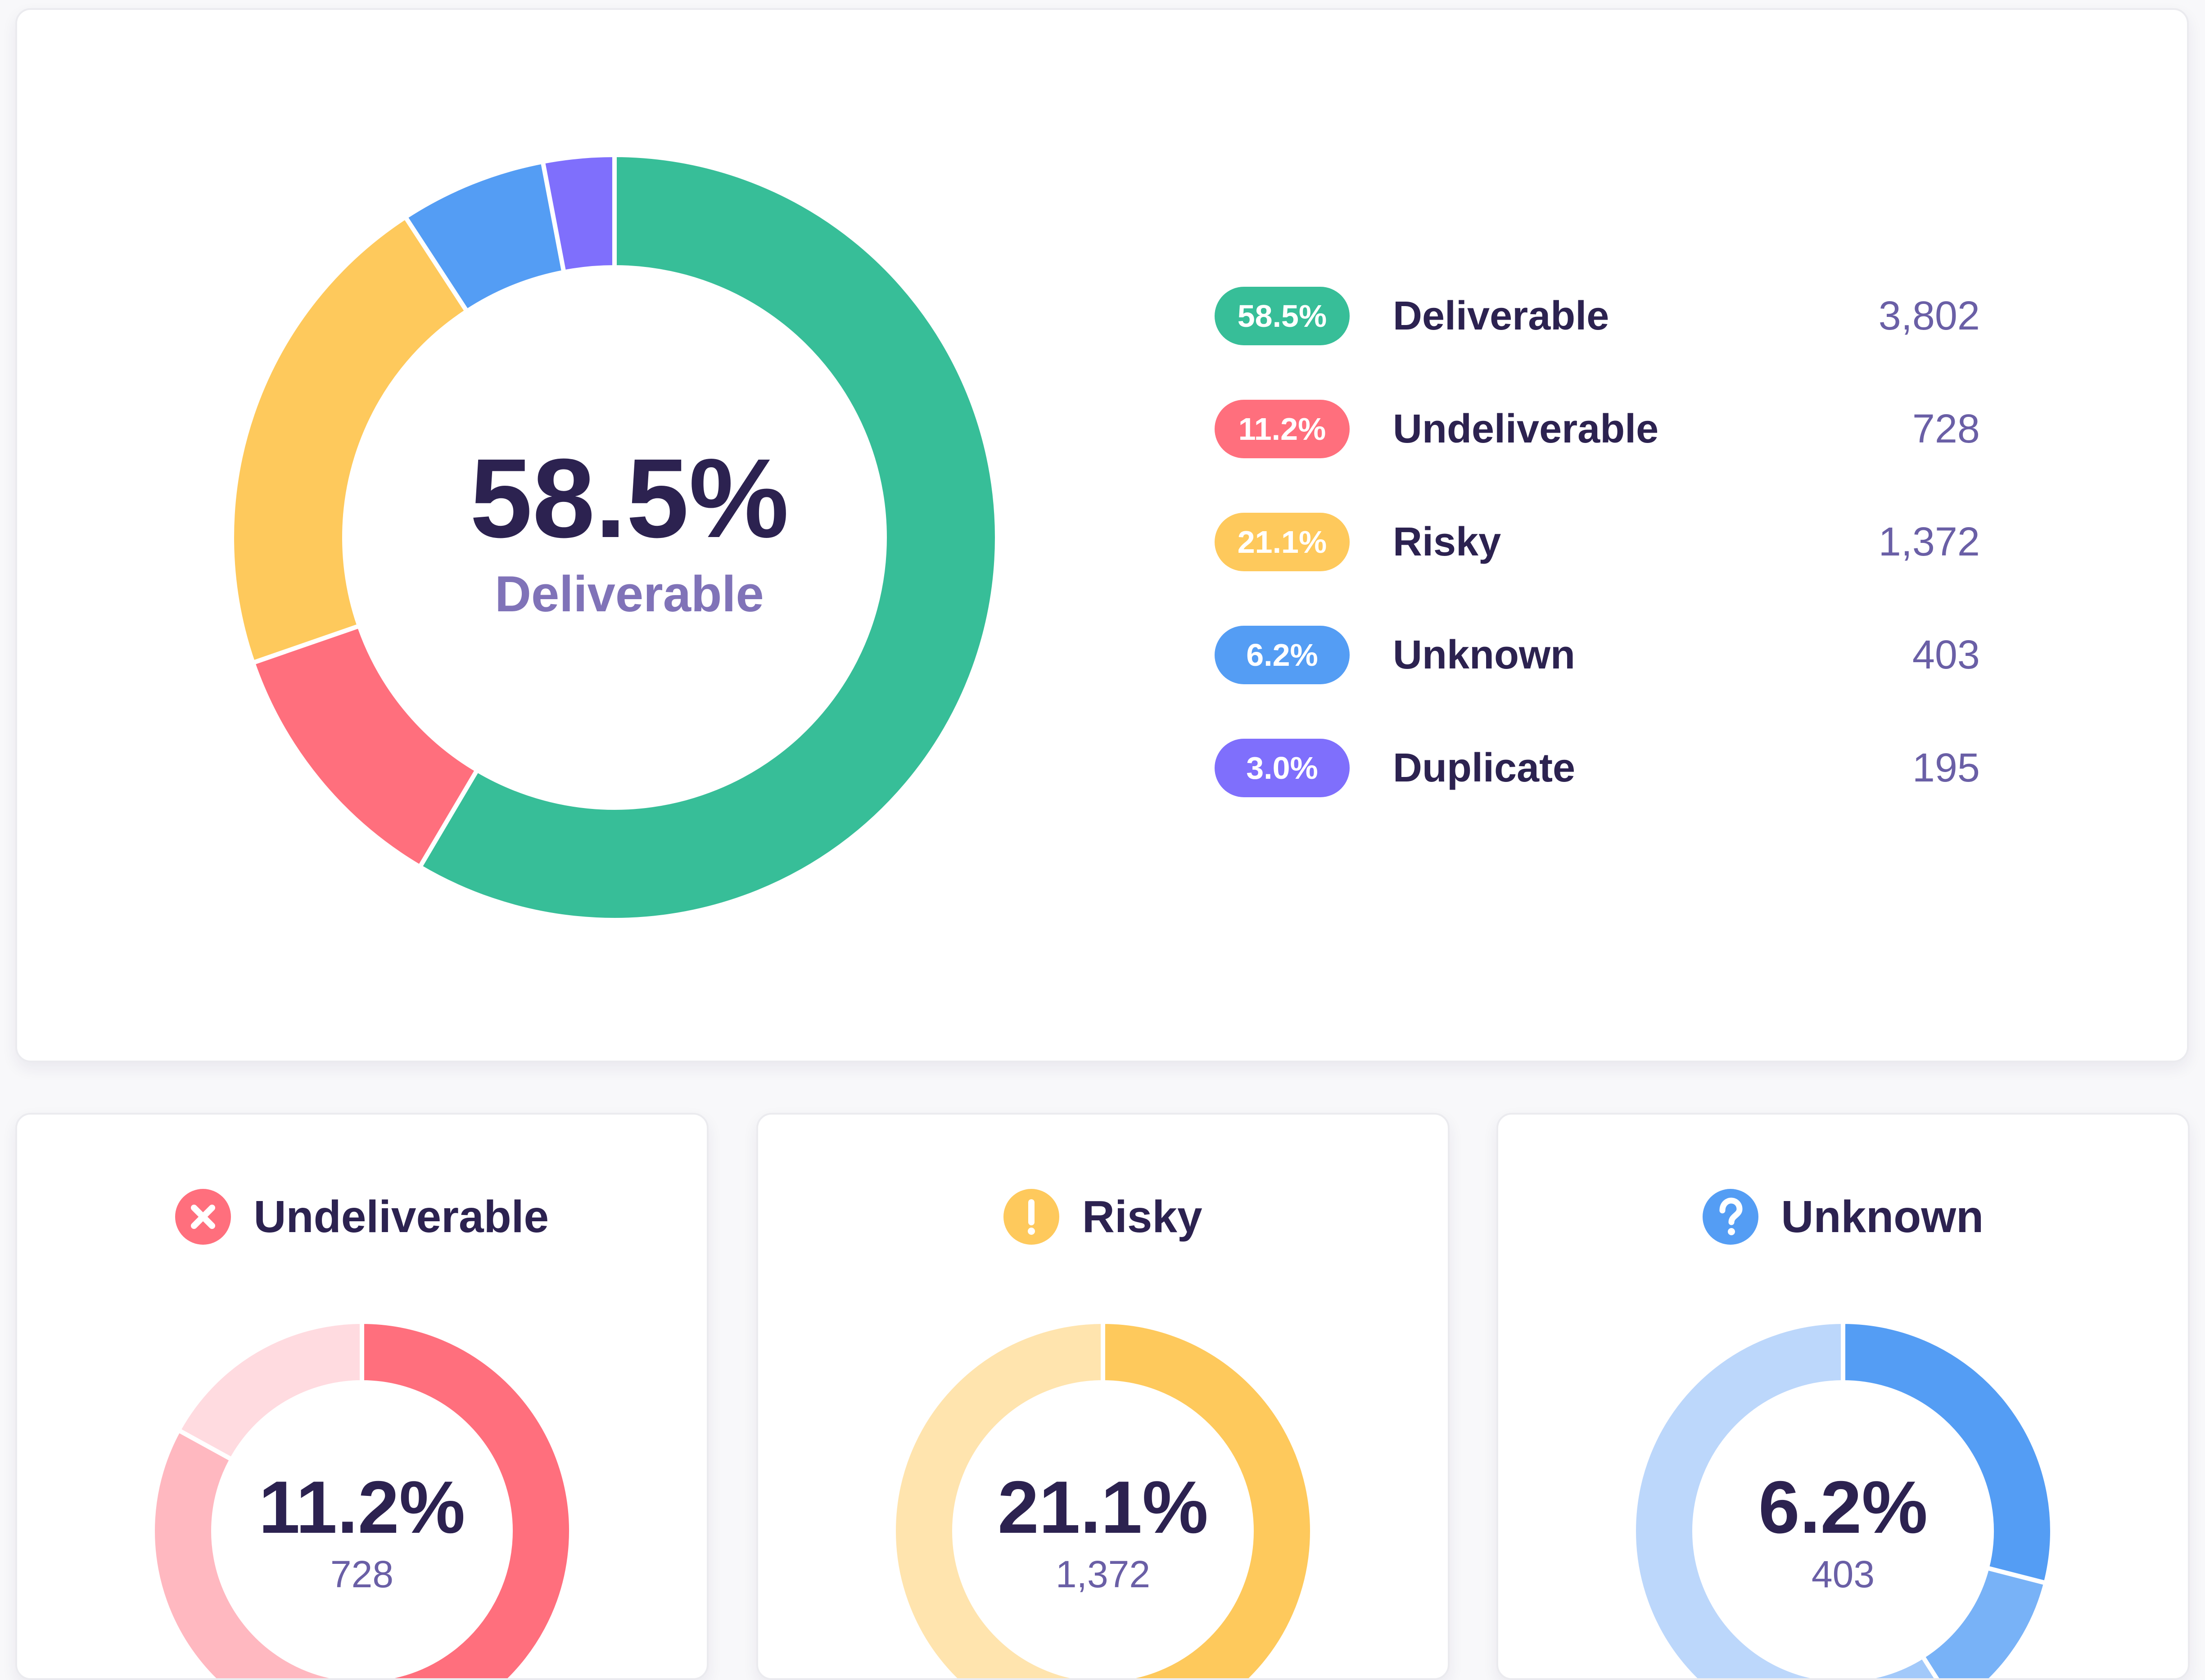 The height and width of the screenshot is (1680, 2205). I want to click on summary-center-value: 58.5%, so click(629, 498).